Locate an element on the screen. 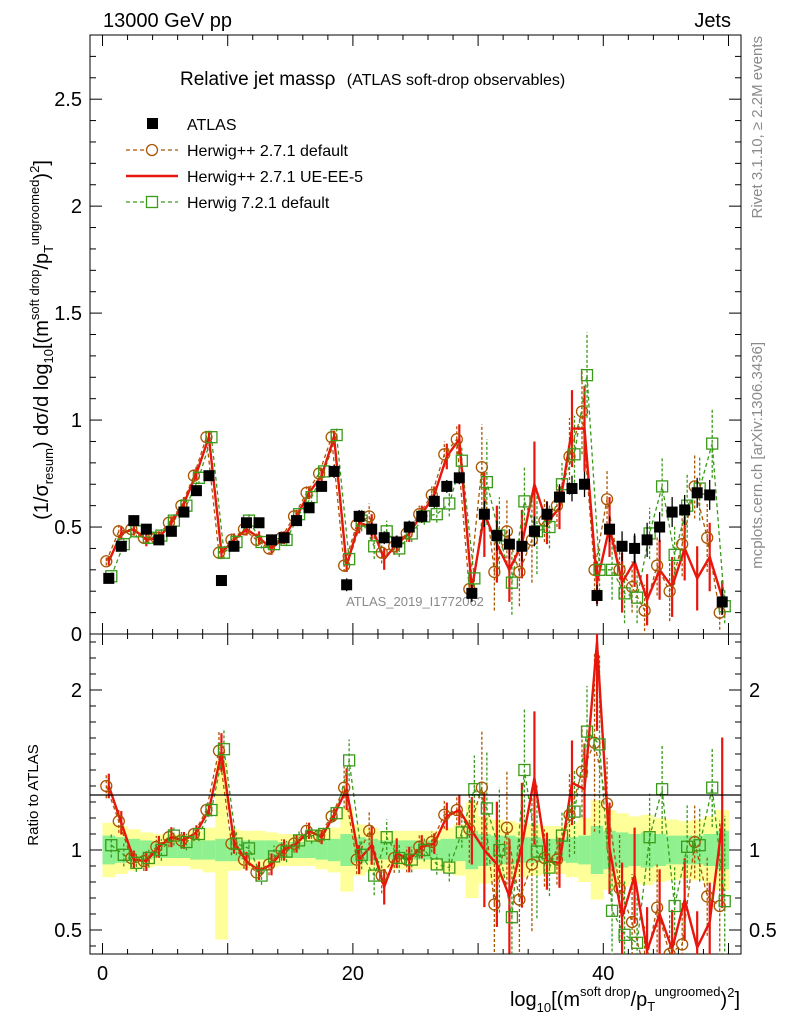 This screenshot has width=786, height=1024. legend-label: ATLAS is located at coordinates (212, 125).